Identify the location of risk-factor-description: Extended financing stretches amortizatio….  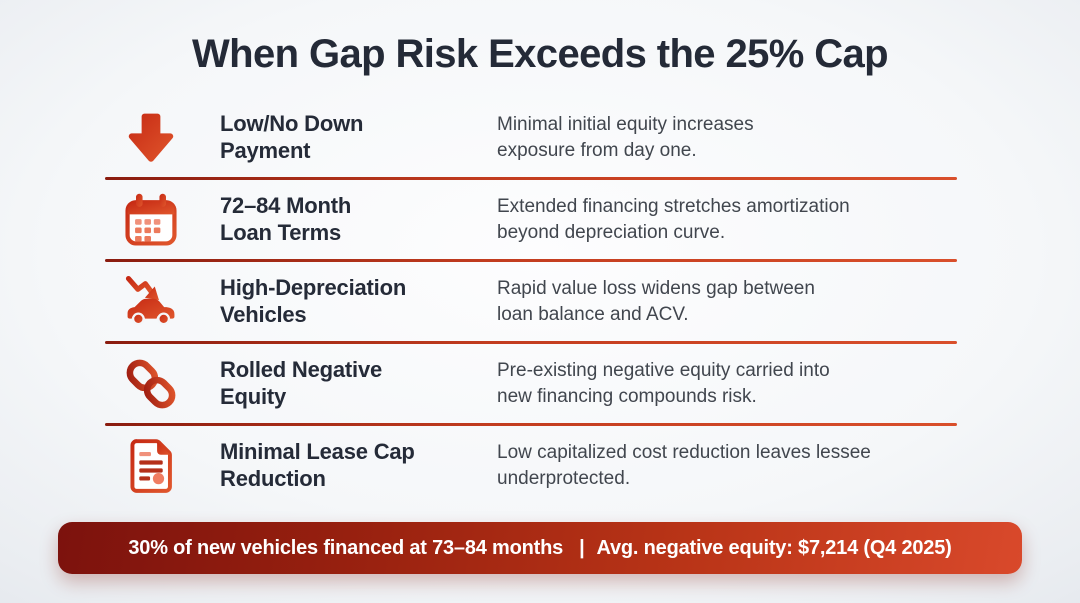
(673, 219).